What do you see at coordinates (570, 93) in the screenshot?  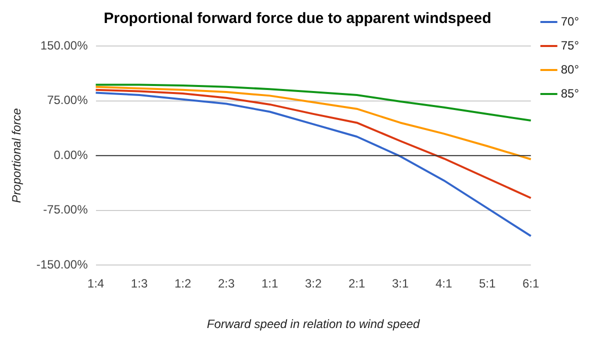 I see `legend-label: 85°` at bounding box center [570, 93].